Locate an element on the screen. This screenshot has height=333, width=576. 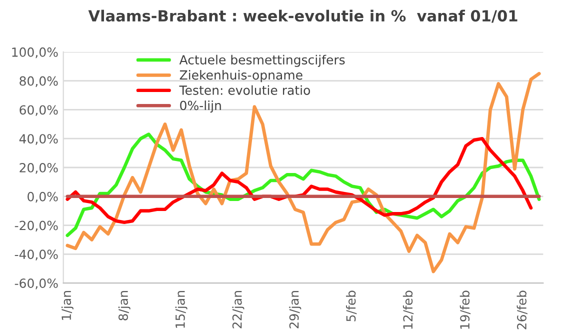
y-tick-label: 60,0% is located at coordinates (39, 110).